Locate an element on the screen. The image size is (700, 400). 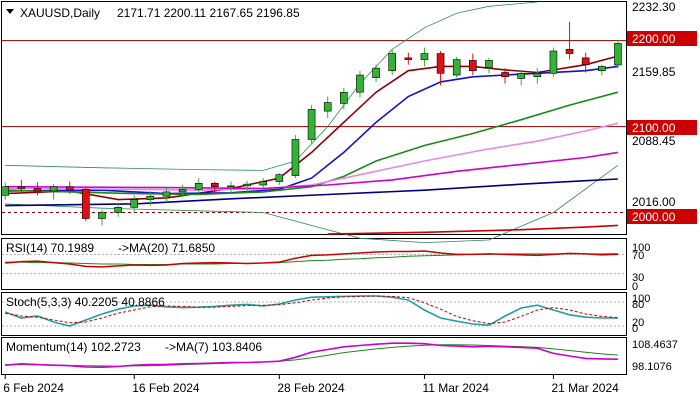
collapse-triangle-icon is located at coordinates (10, 11).